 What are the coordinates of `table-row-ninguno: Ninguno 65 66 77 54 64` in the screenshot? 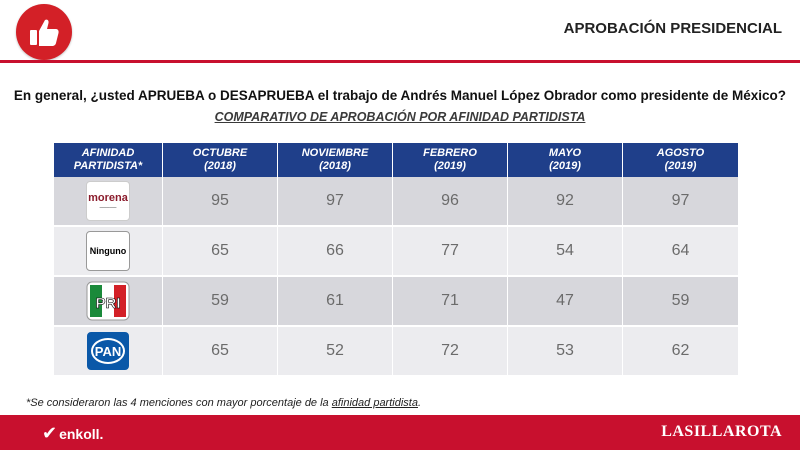 It's located at (396, 252).